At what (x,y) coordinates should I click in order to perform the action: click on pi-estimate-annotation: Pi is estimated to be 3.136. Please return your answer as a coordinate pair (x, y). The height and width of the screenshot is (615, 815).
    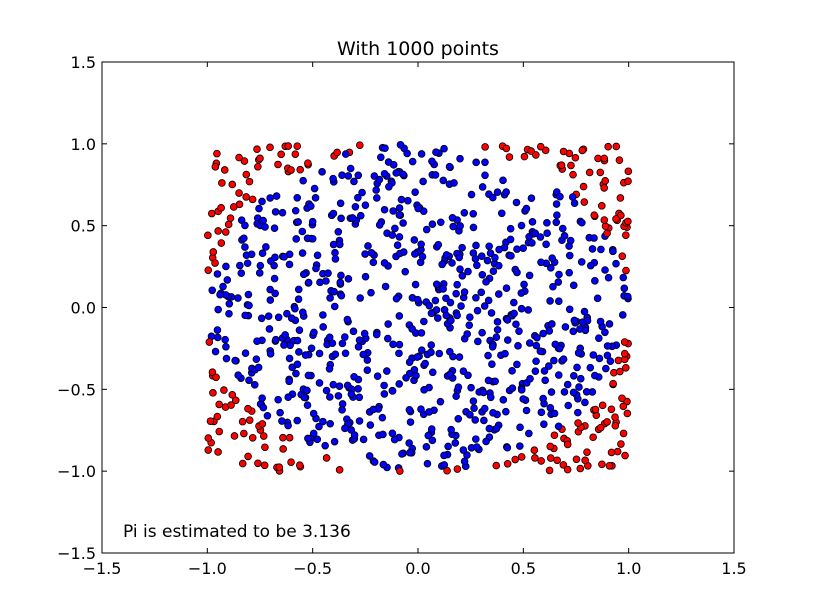
    Looking at the image, I should click on (237, 532).